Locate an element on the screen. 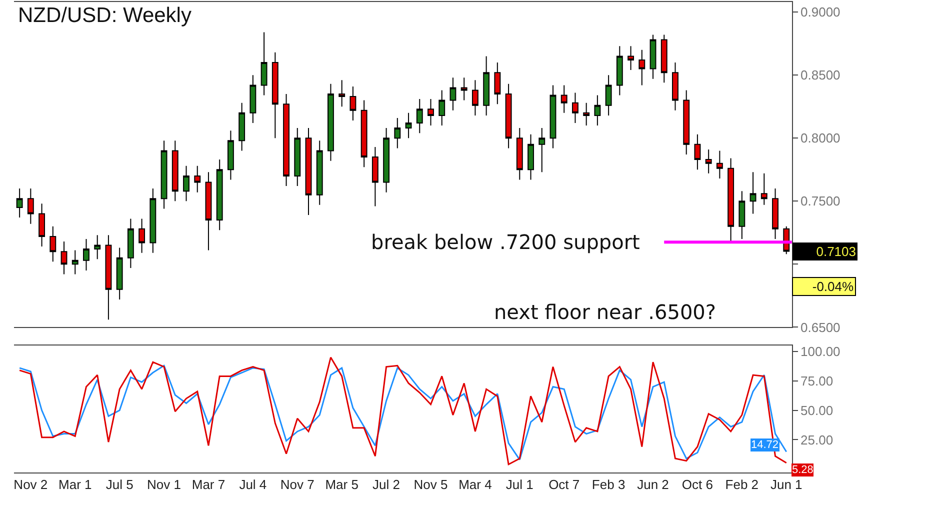  y-tick-label: 100.00 is located at coordinates (820, 352).